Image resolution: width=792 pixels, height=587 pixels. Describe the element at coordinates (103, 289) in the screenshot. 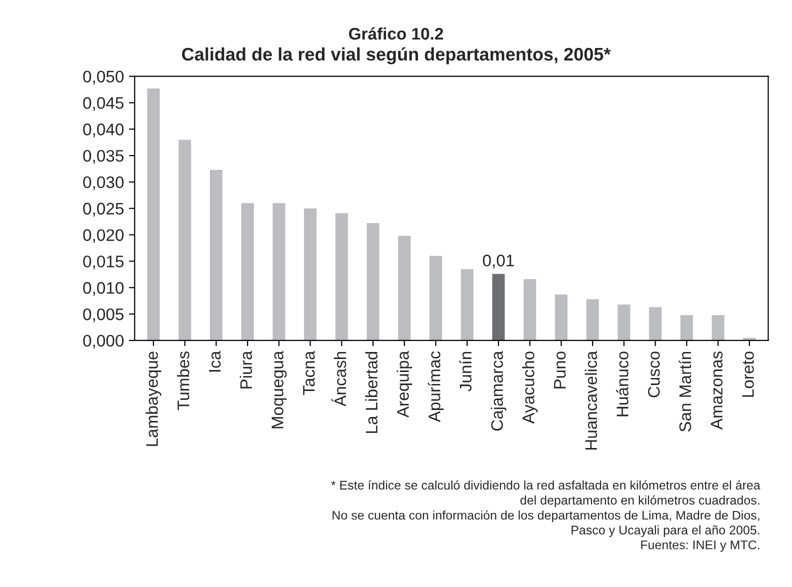

I see `y-tick-label: 0,010` at that location.